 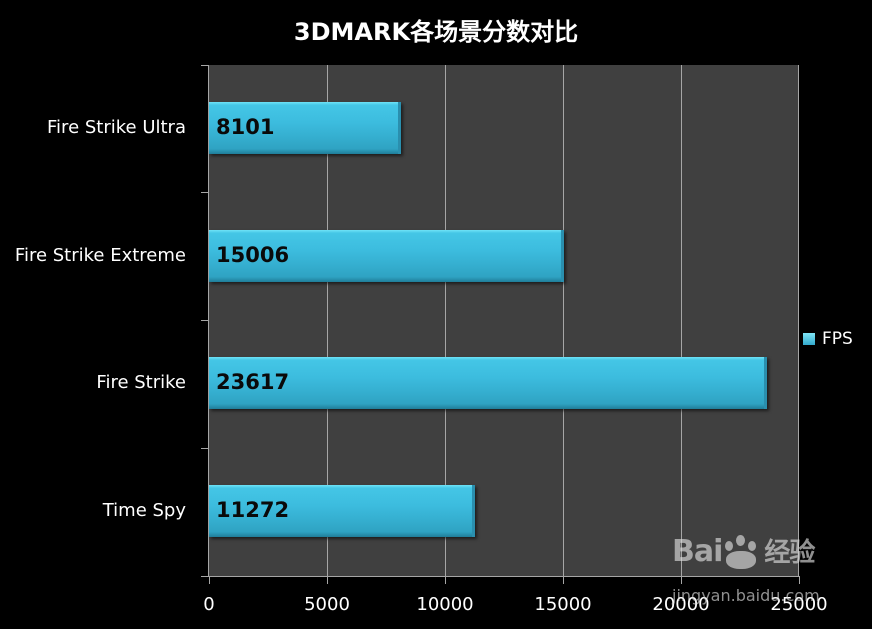 What do you see at coordinates (116, 127) in the screenshot?
I see `category-label-fire-strike-ultra: Fire Strike Ultra` at bounding box center [116, 127].